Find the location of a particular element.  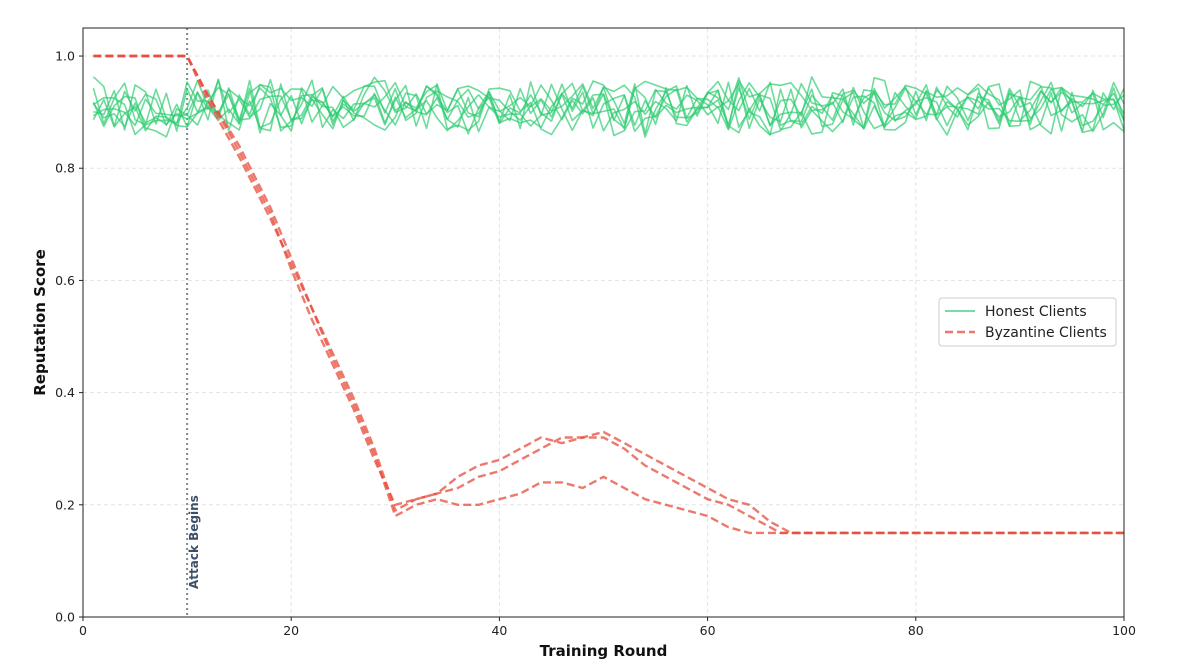

x-tick-label: 80 is located at coordinates (916, 630).